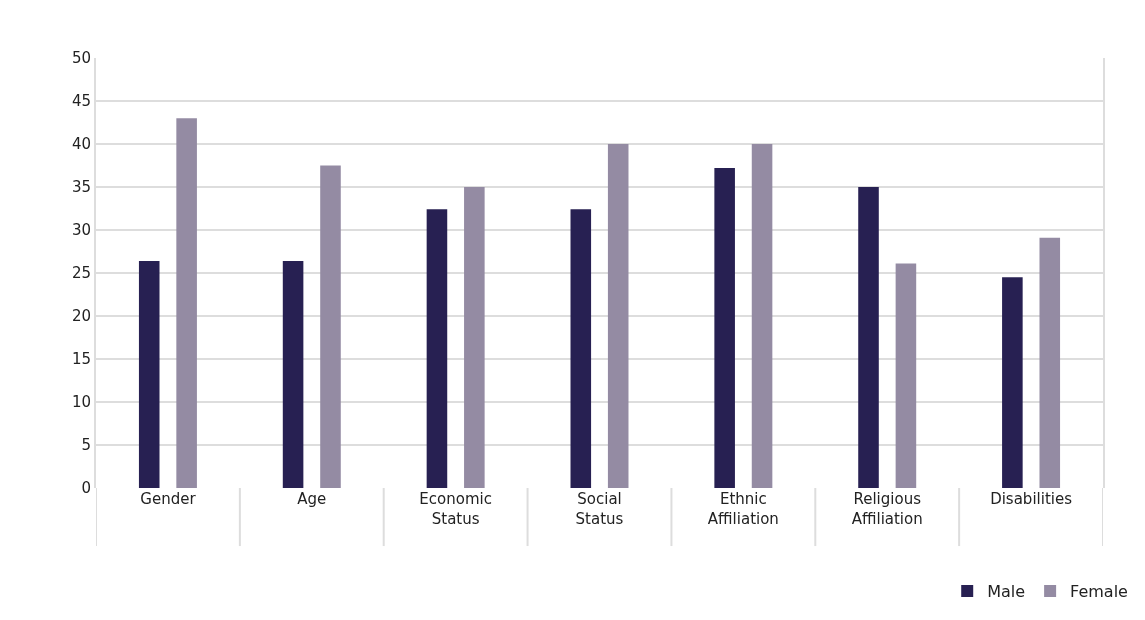 The height and width of the screenshot is (620, 1145). Describe the element at coordinates (81, 230) in the screenshot. I see `y-tick-label: 30` at that location.